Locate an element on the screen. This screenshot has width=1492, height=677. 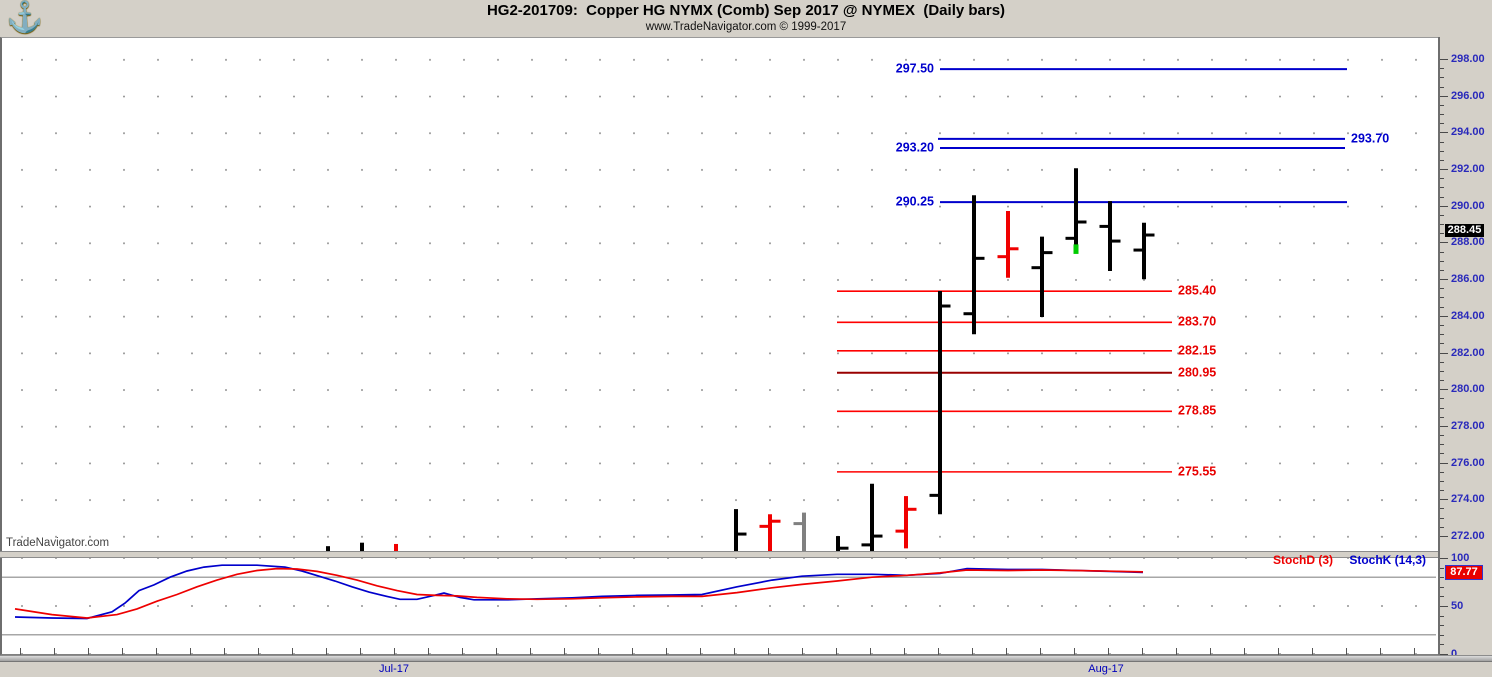
axis-tick-label: 100 is located at coordinates (1460, 558).